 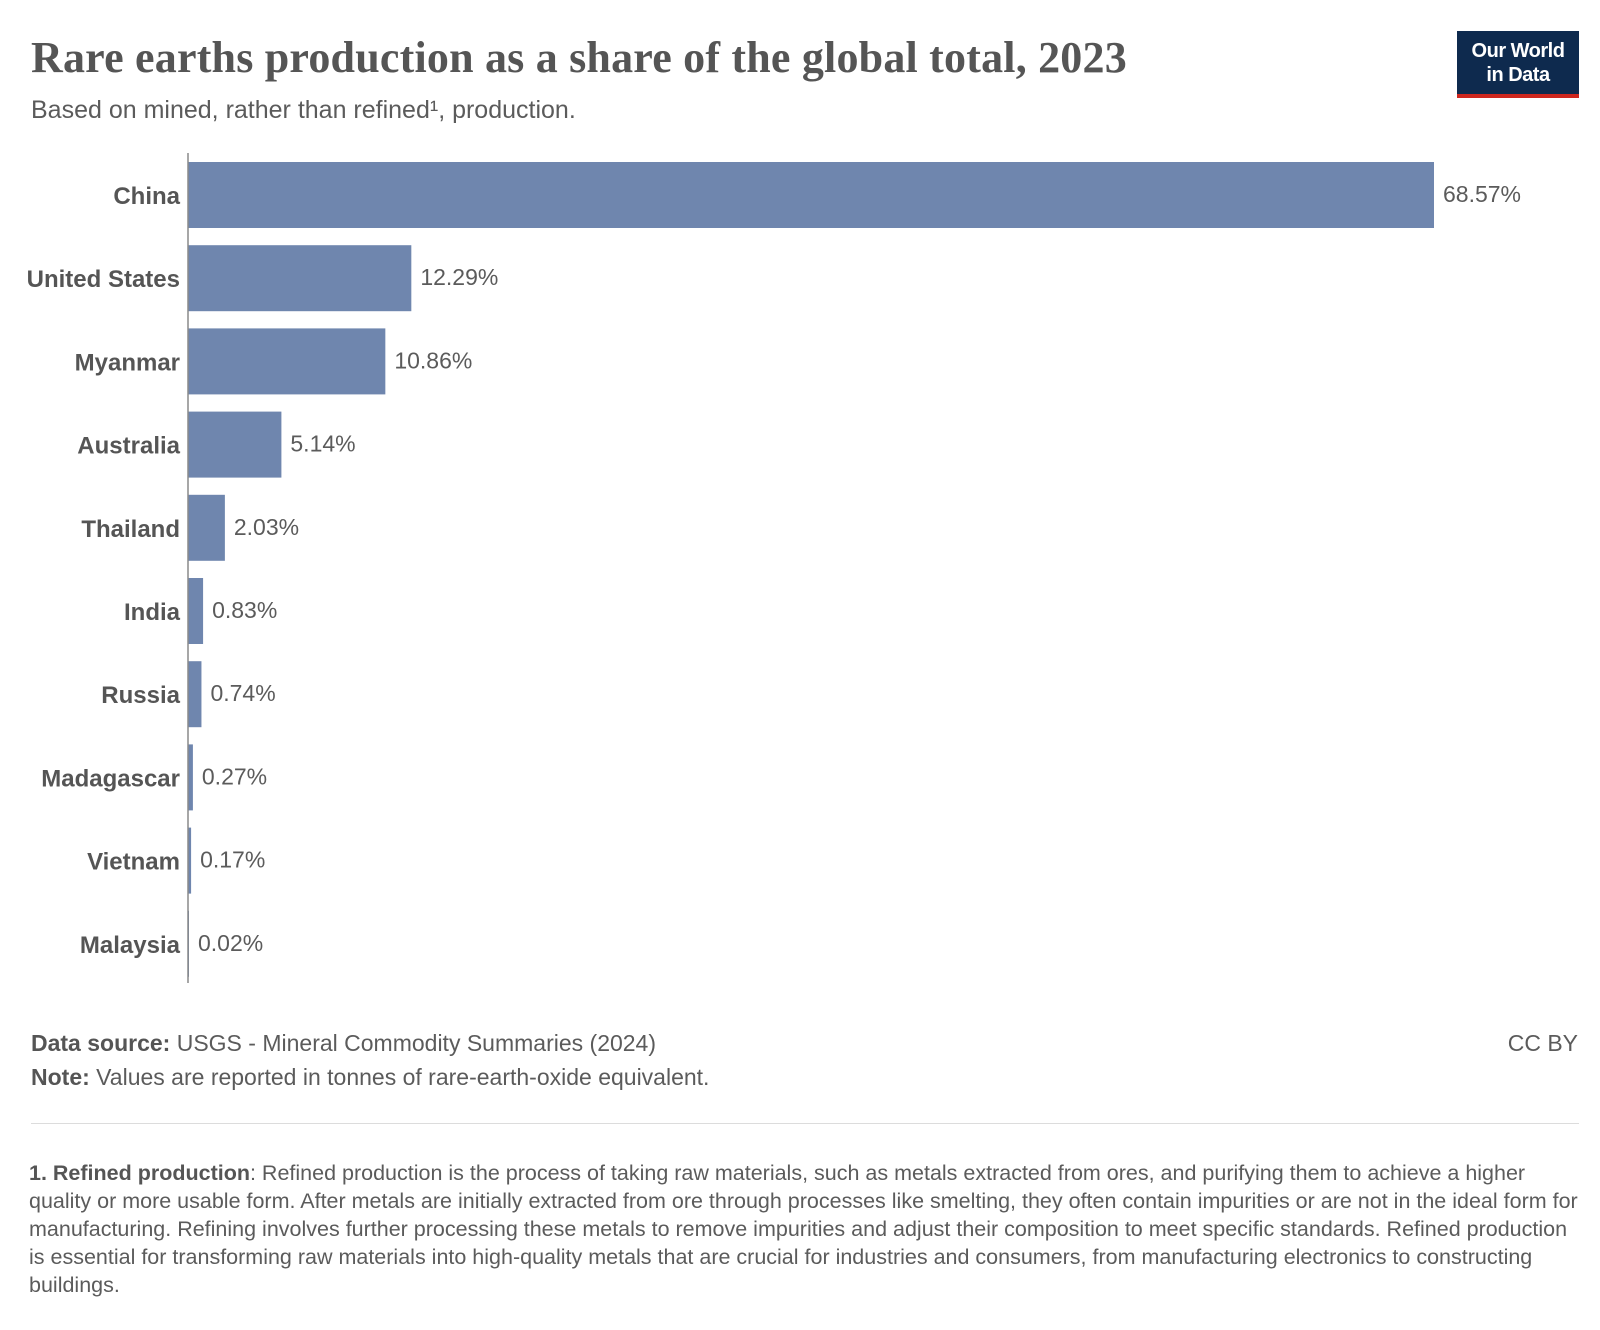 I want to click on value-label-madagascar: 0.27%, so click(x=234, y=776).